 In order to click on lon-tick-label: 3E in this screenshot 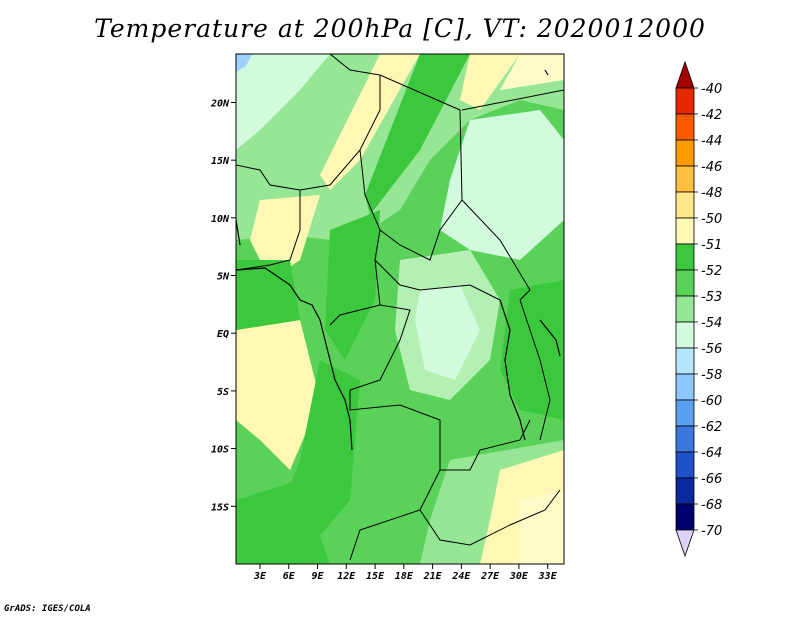, I will do `click(260, 576)`.